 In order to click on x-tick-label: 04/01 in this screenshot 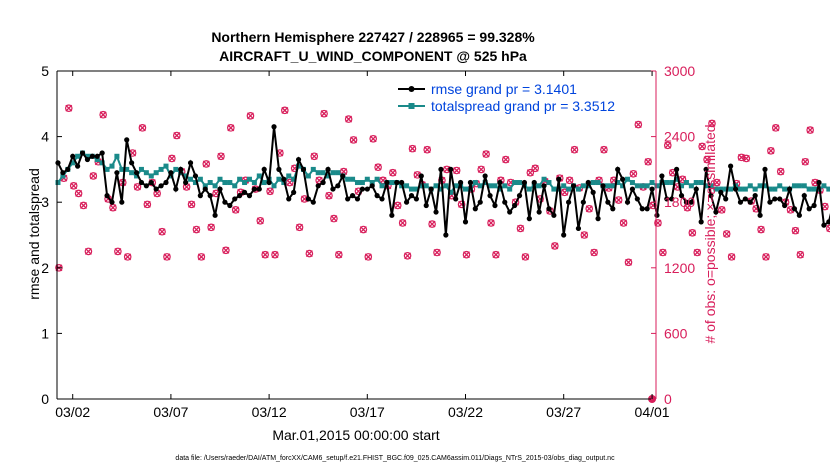, I will do `click(652, 412)`.